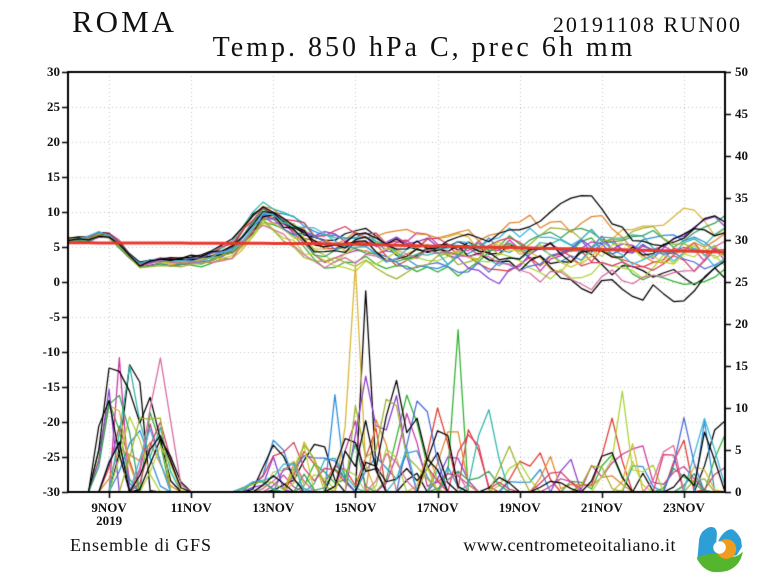 This screenshot has height=576, width=768. I want to click on axis-tick-label: 40, so click(741, 155).